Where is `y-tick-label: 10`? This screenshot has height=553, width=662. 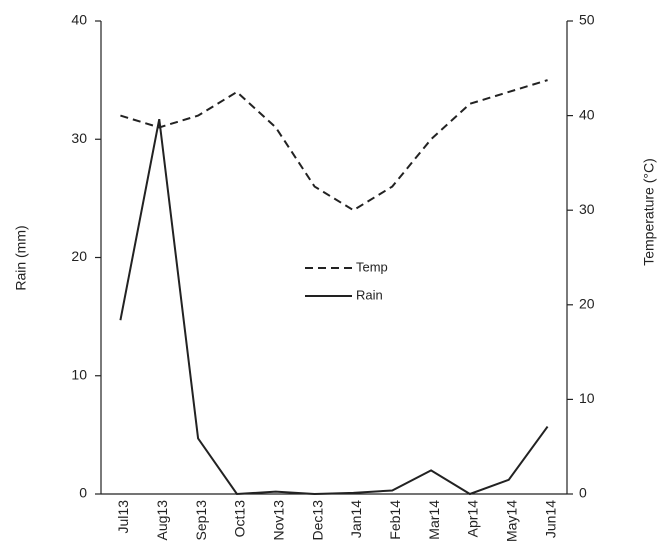
y-tick-label: 10 is located at coordinates (79, 374).